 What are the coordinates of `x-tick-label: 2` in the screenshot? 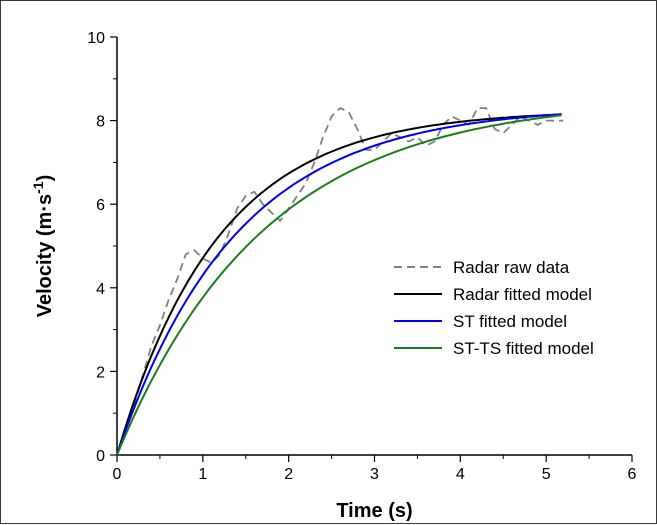 It's located at (288, 474).